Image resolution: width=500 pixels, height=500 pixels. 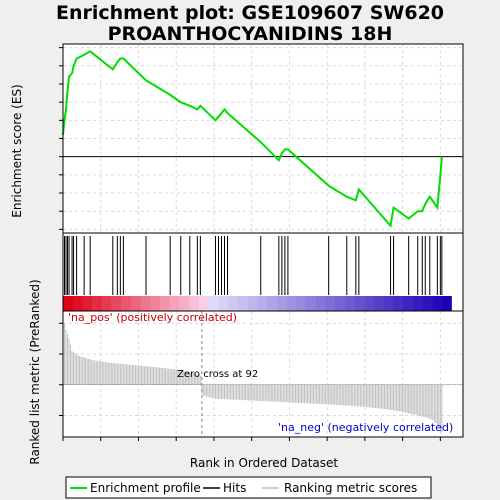 I want to click on es-axis-label: Enrichment score (ES), so click(x=17, y=150).